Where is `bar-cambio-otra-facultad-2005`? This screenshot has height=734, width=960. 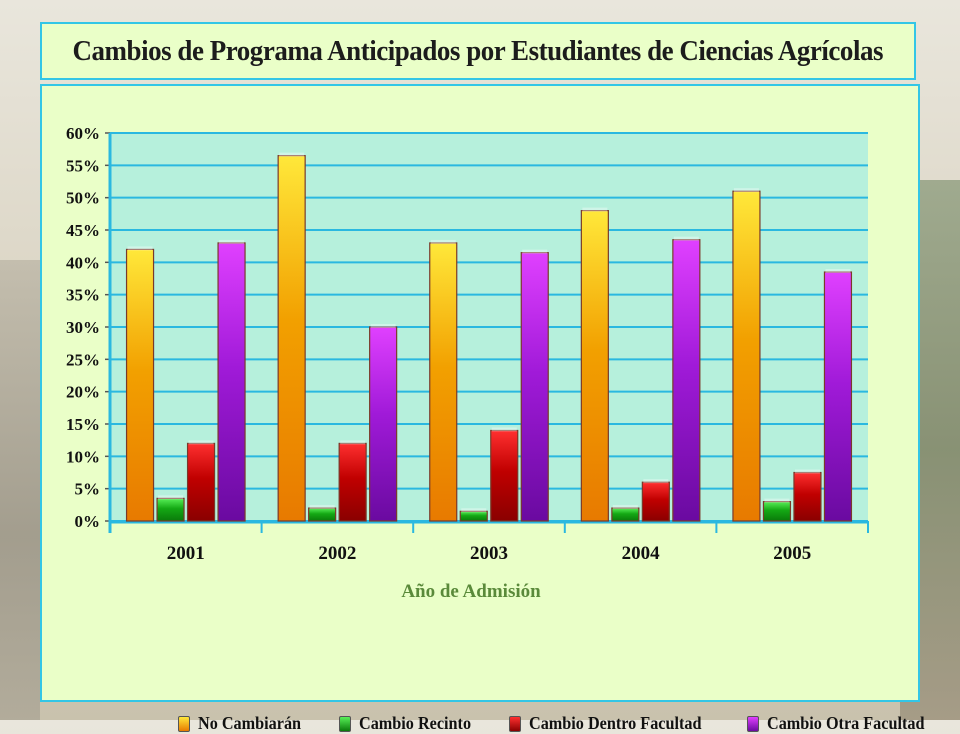 bar-cambio-otra-facultad-2005 is located at coordinates (838, 396).